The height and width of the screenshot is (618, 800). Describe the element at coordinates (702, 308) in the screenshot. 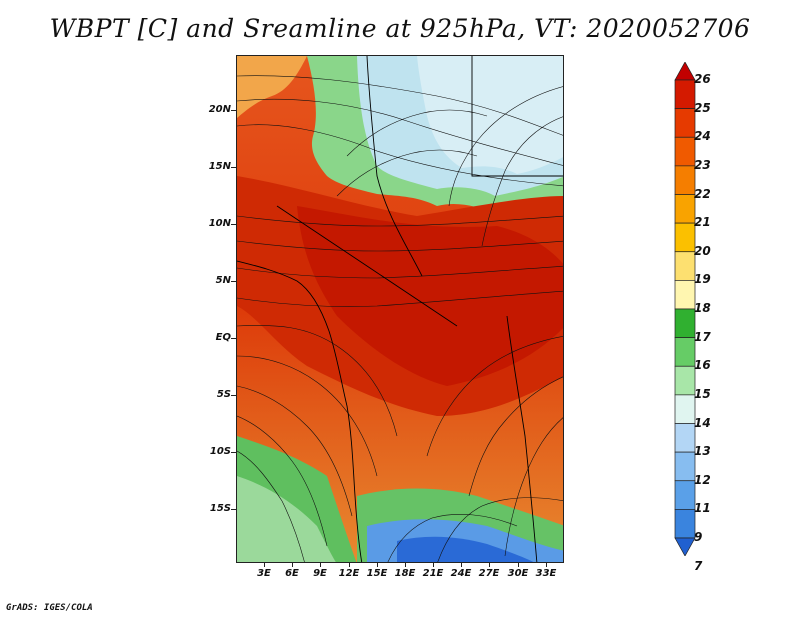

I see `colorbar-label: 18` at that location.